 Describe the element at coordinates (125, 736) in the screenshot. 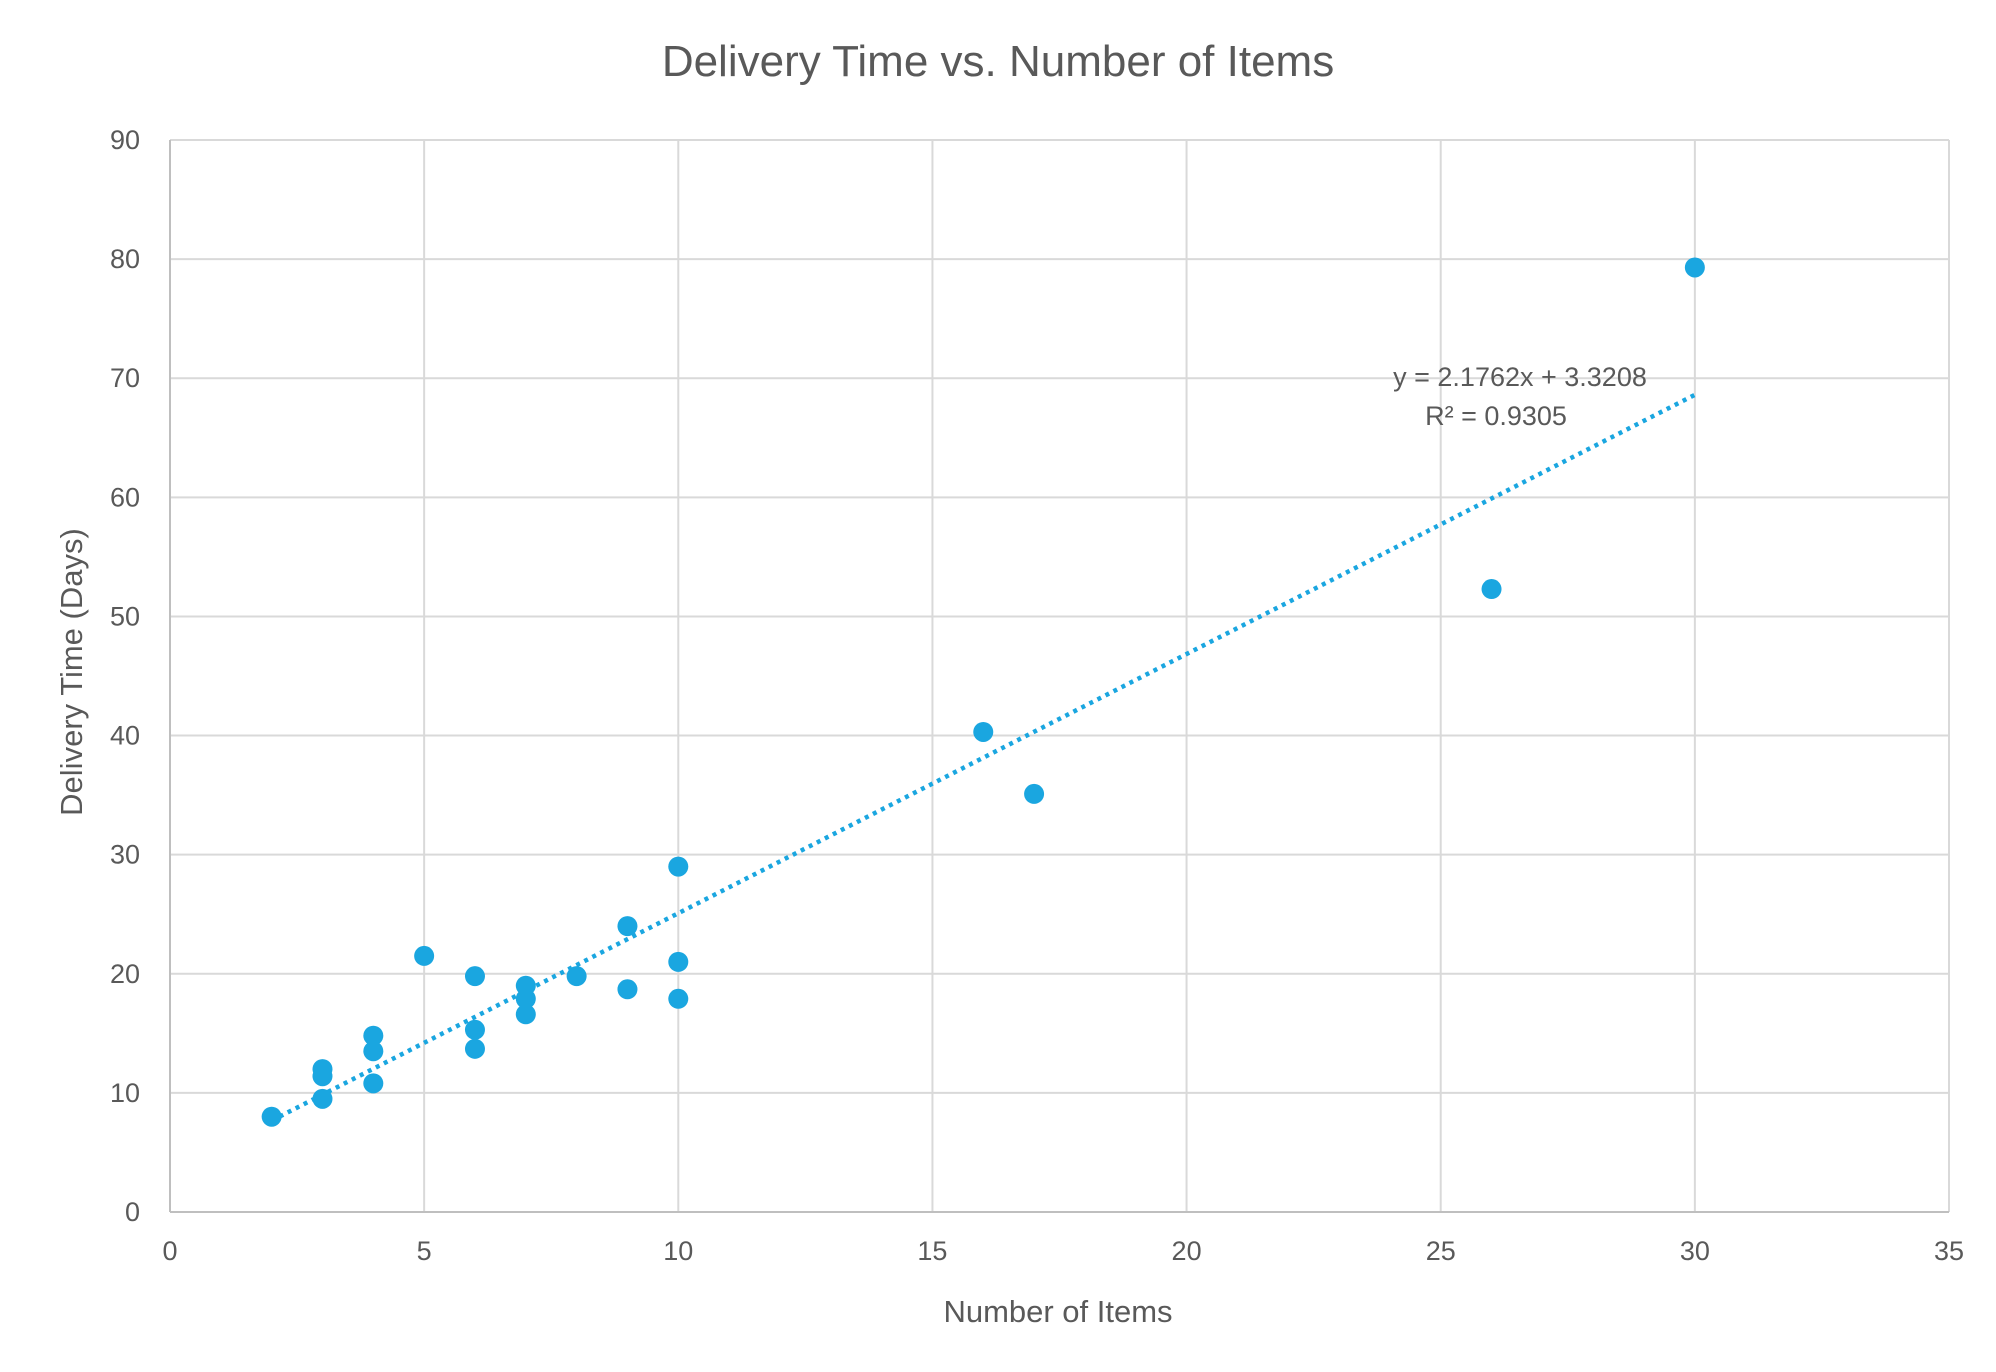

I see `y-tick-label: 40` at that location.